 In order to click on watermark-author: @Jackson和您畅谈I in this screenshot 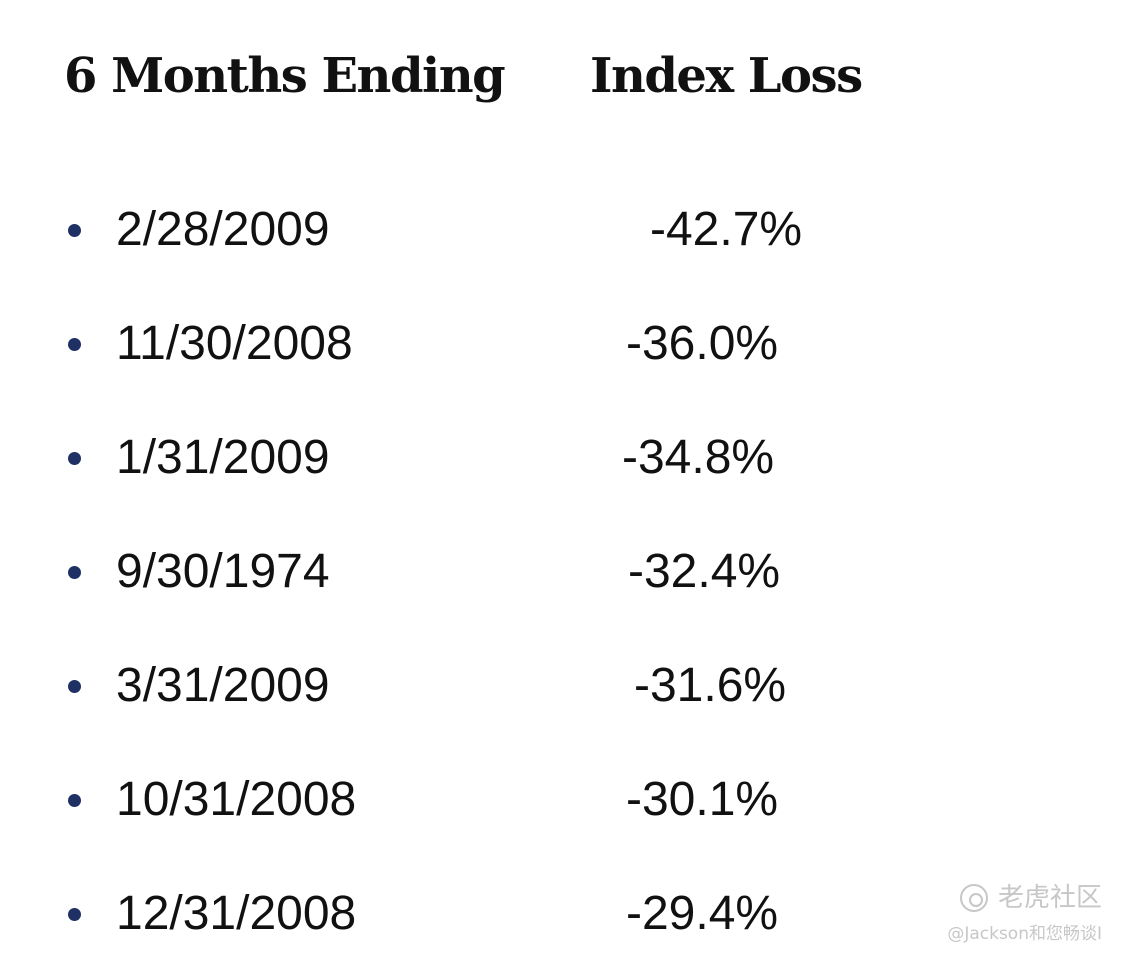, I will do `click(1024, 934)`.